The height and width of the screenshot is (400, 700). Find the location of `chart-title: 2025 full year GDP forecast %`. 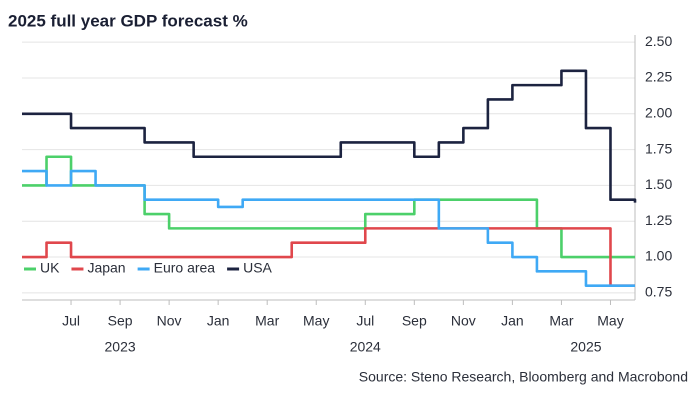

chart-title: 2025 full year GDP forecast % is located at coordinates (128, 20).